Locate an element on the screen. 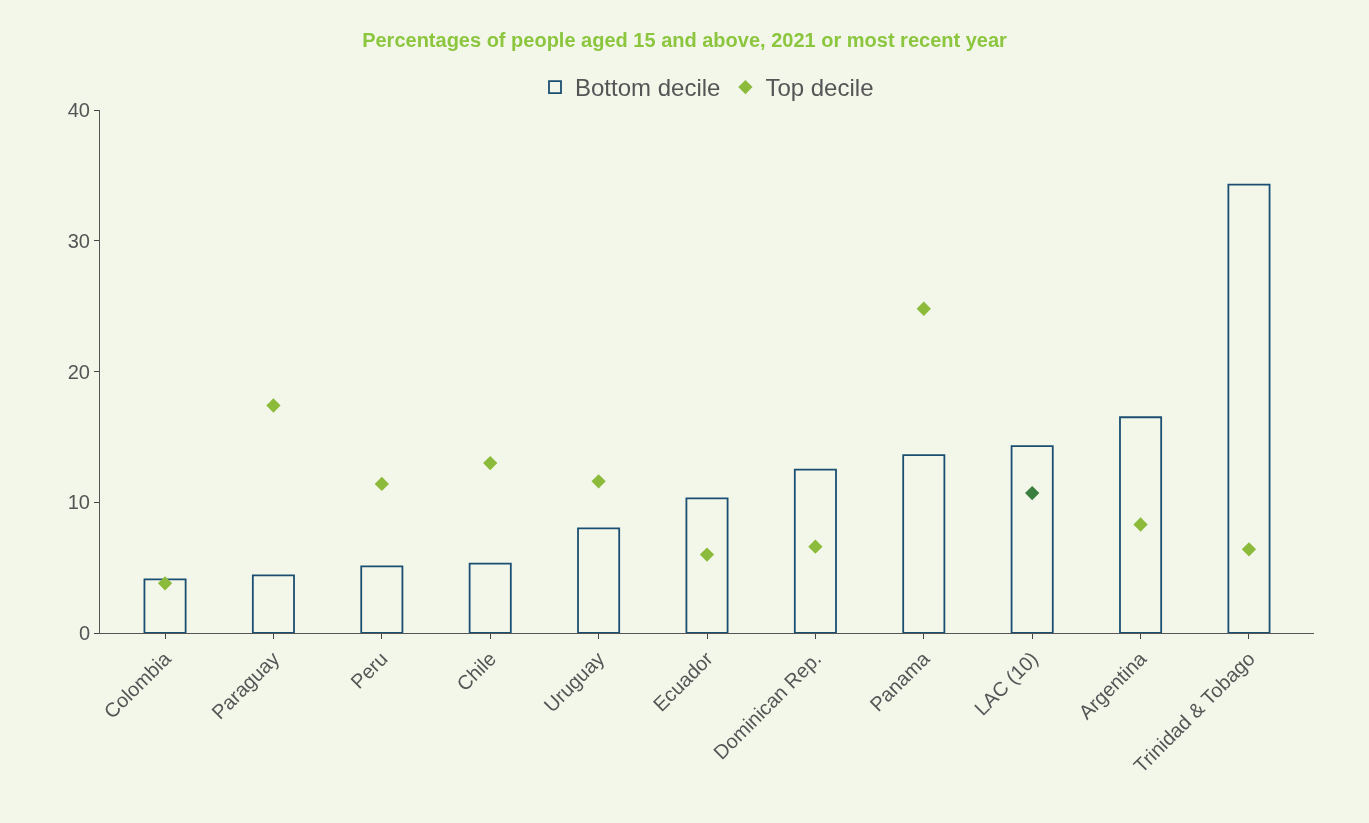 The width and height of the screenshot is (1369, 823). y-tick-label: 30 is located at coordinates (78, 240).